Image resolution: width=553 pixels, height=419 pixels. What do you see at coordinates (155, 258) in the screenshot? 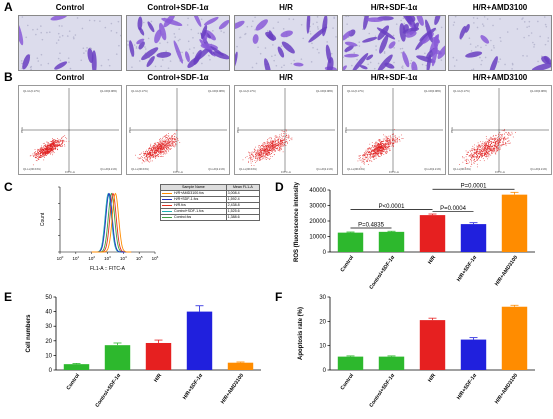
I see `x-tick-label: 106` at bounding box center [155, 258].